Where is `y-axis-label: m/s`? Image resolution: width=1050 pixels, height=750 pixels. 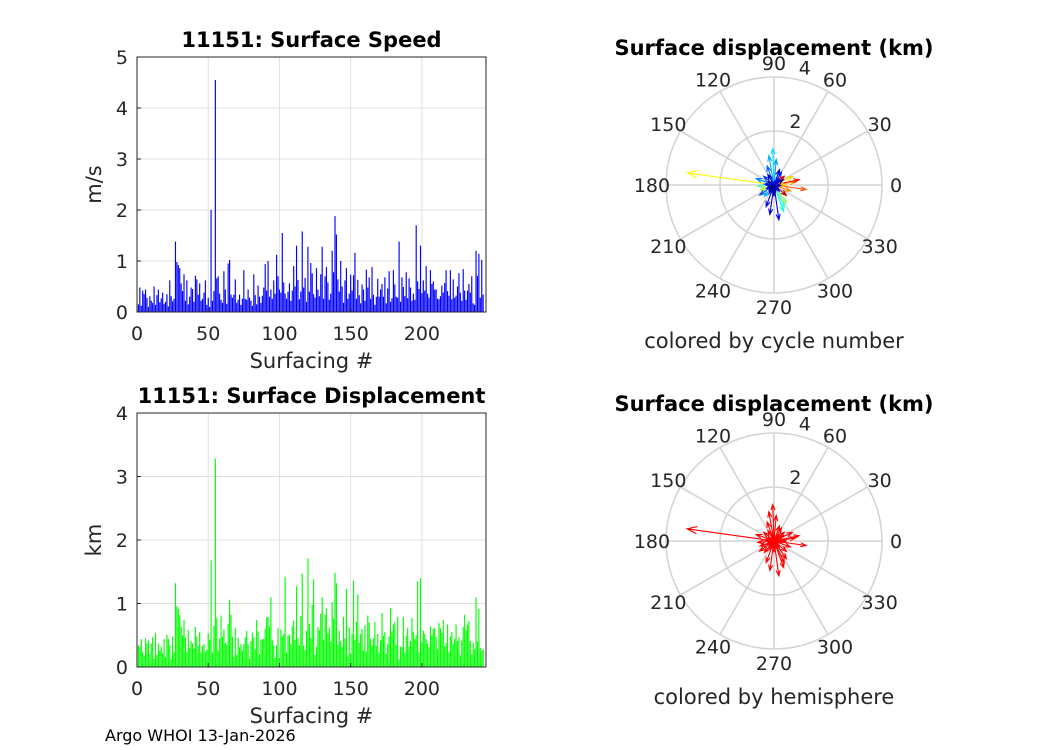 y-axis-label: m/s is located at coordinates (94, 184).